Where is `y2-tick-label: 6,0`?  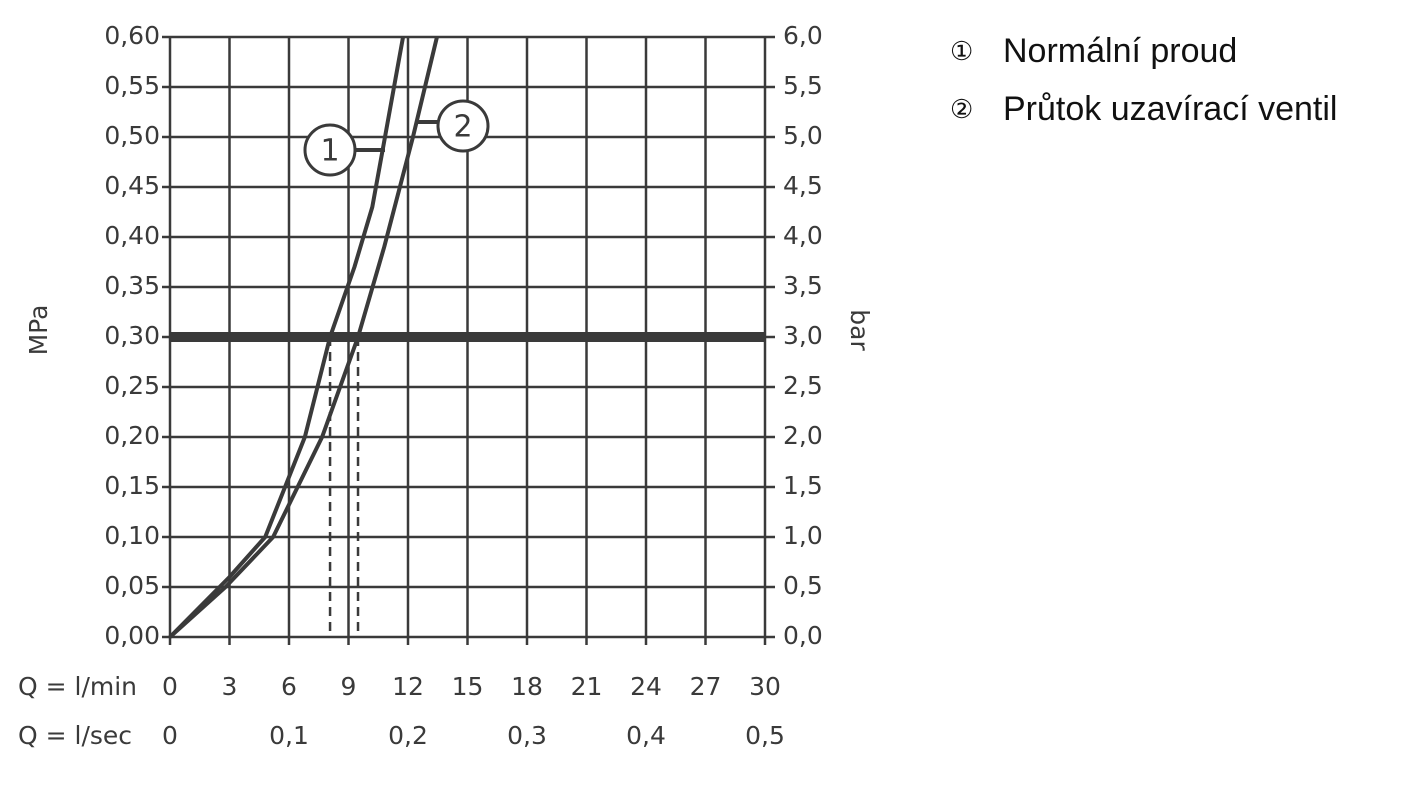
y2-tick-label: 6,0 is located at coordinates (803, 35).